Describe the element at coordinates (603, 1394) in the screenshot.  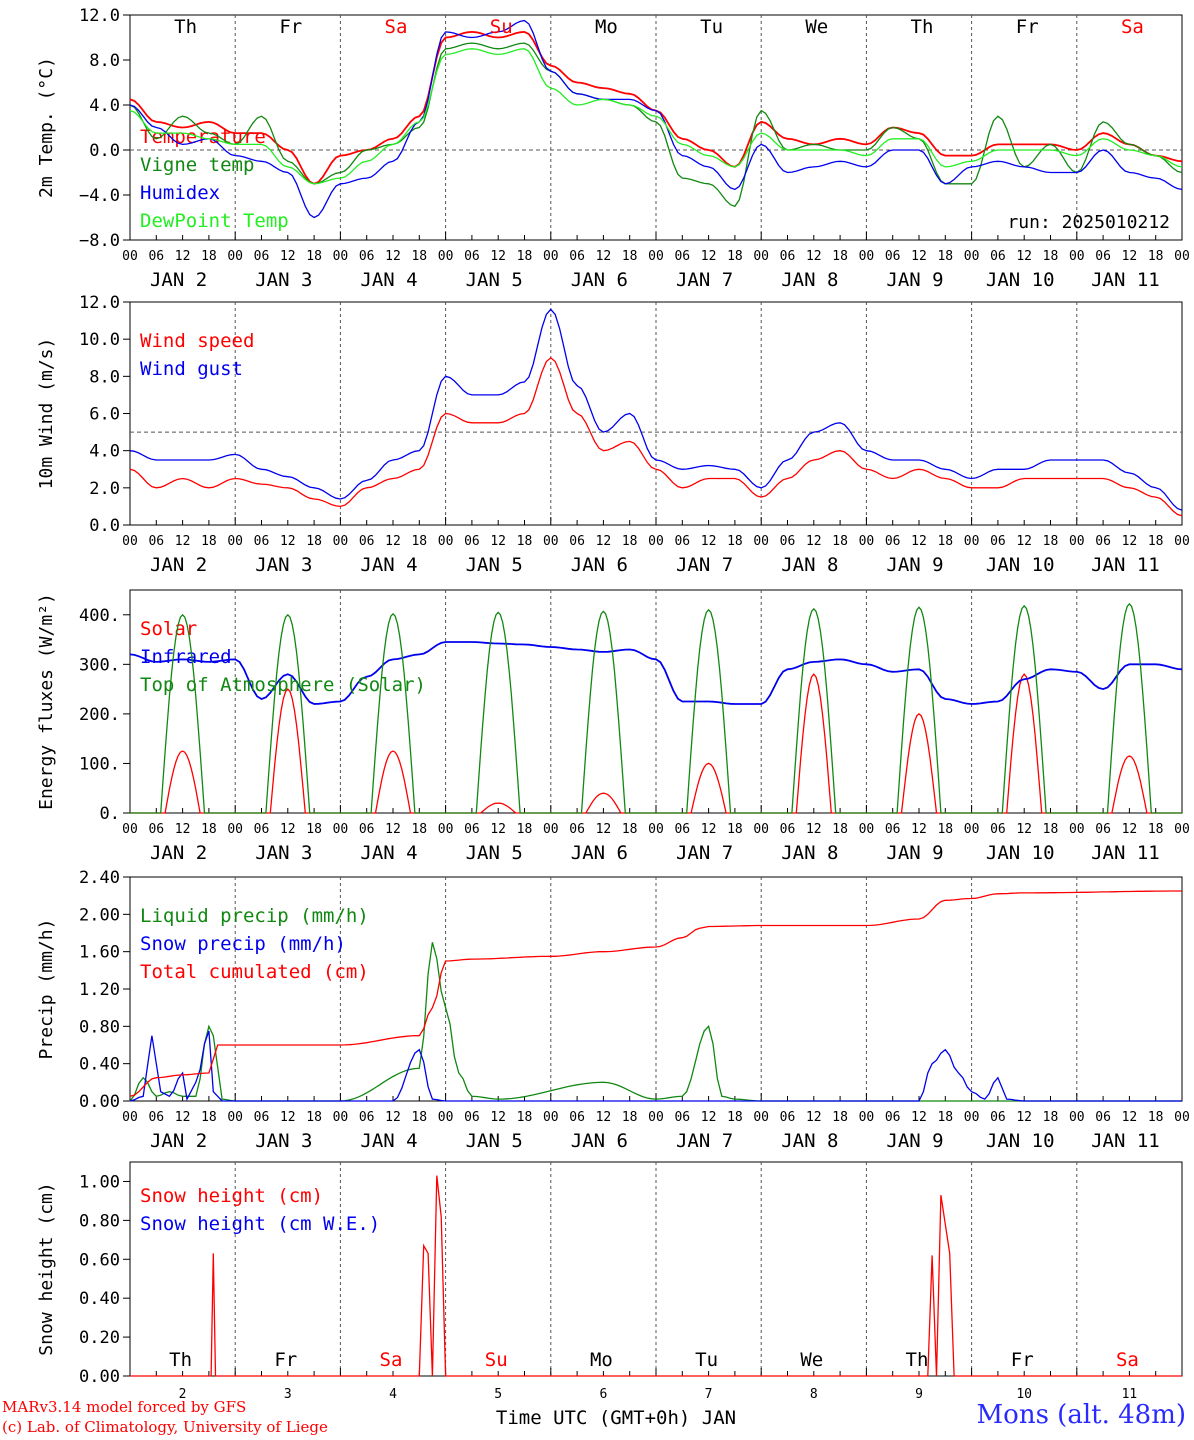
I see `day-number: 6` at that location.